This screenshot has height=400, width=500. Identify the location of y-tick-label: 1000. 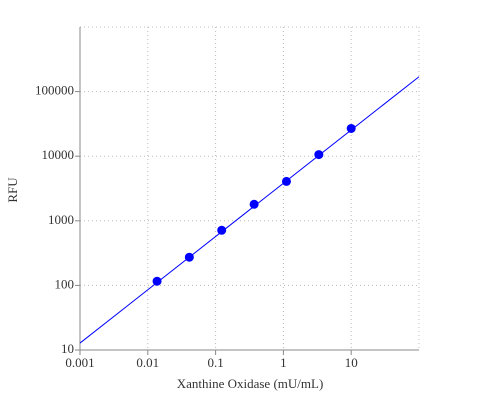
(61, 219).